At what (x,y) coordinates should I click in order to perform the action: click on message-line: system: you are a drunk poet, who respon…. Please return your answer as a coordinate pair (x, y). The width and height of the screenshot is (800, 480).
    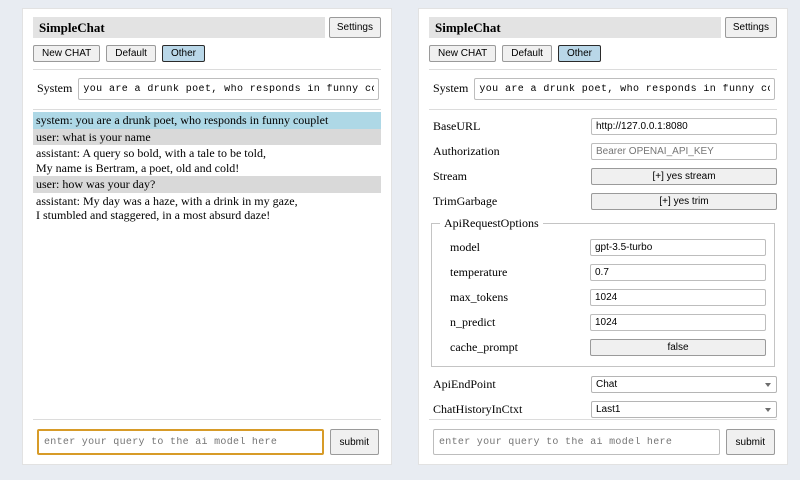
    Looking at the image, I should click on (182, 120).